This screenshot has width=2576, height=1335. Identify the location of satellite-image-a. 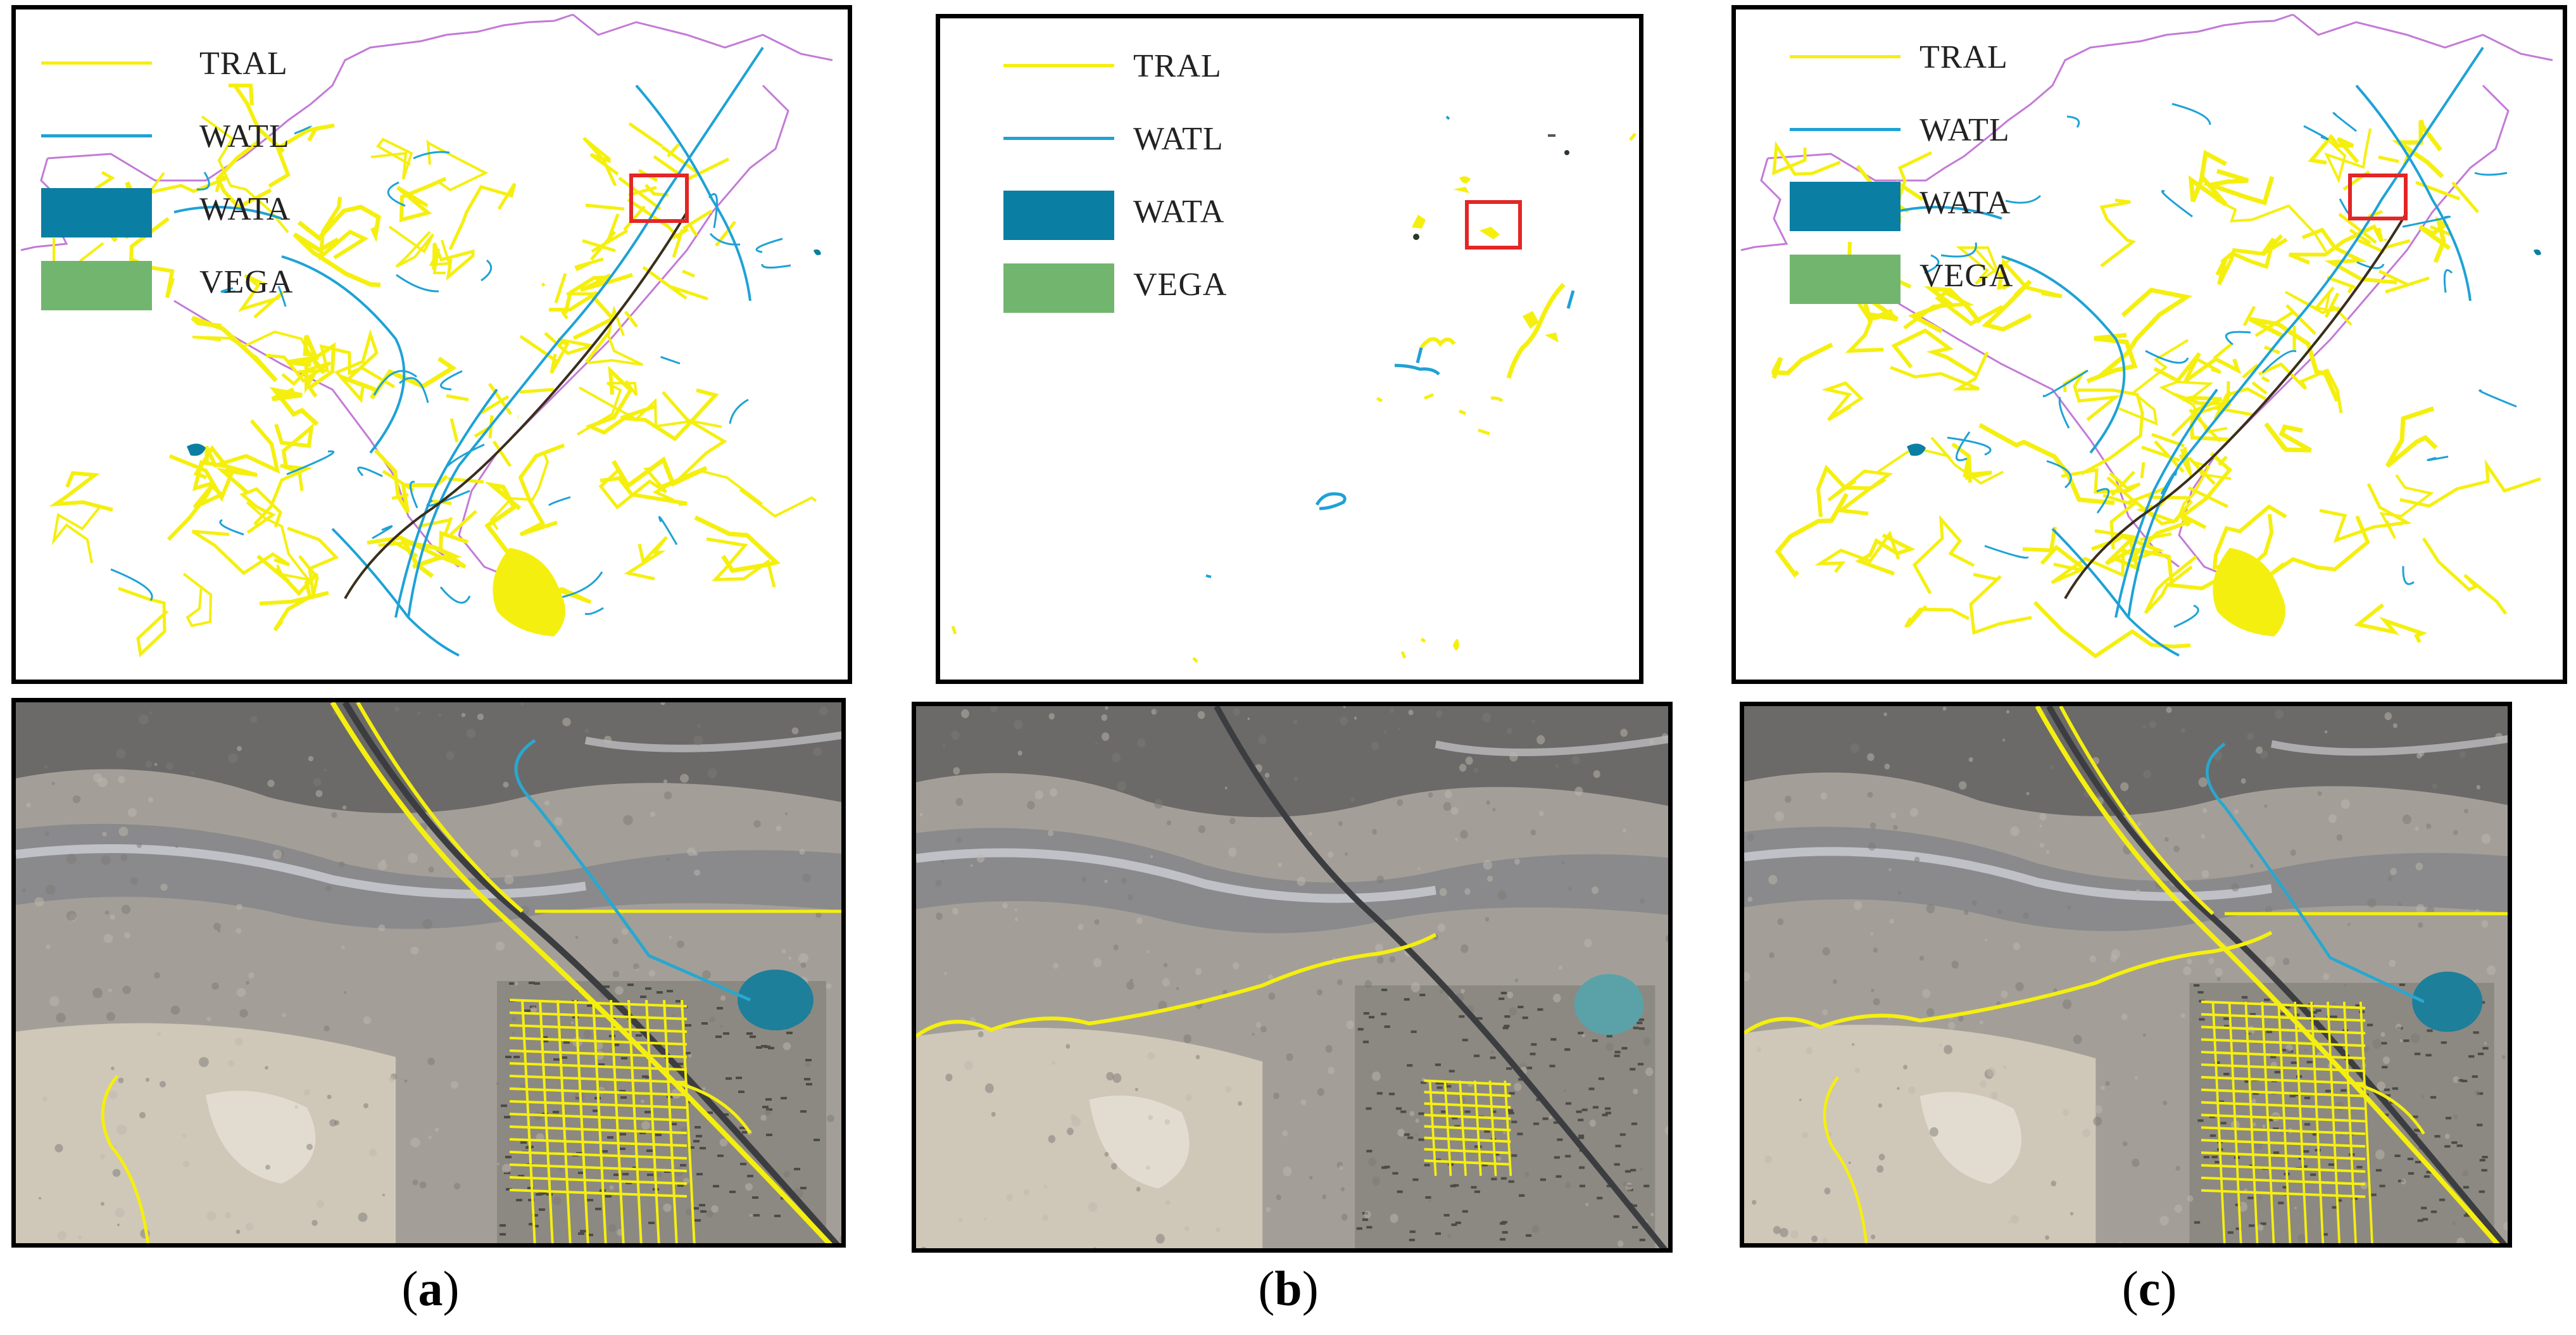
(429, 972).